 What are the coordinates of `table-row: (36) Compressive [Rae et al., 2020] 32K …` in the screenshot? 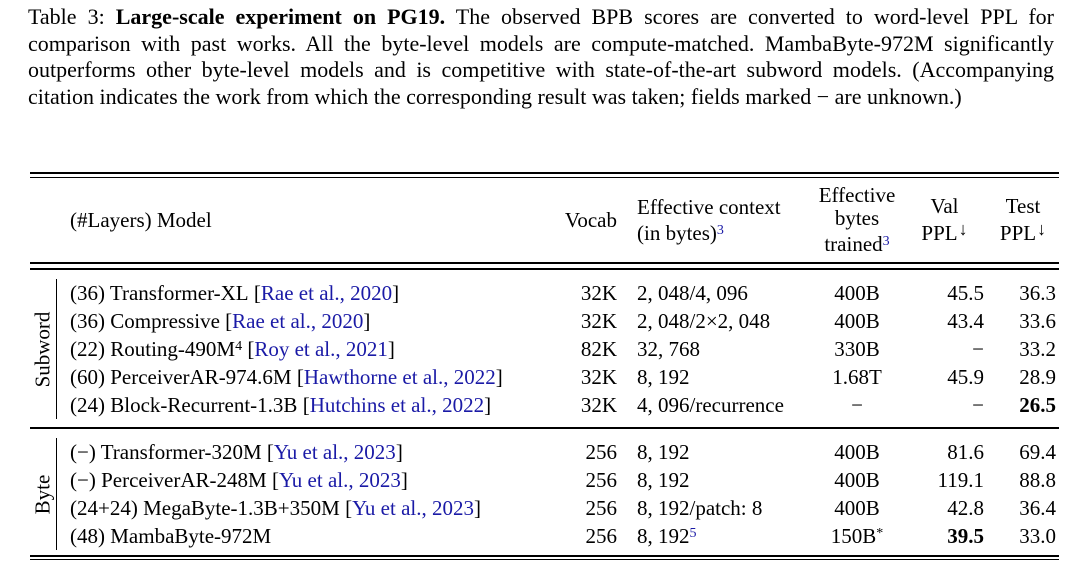 It's located at (558, 321).